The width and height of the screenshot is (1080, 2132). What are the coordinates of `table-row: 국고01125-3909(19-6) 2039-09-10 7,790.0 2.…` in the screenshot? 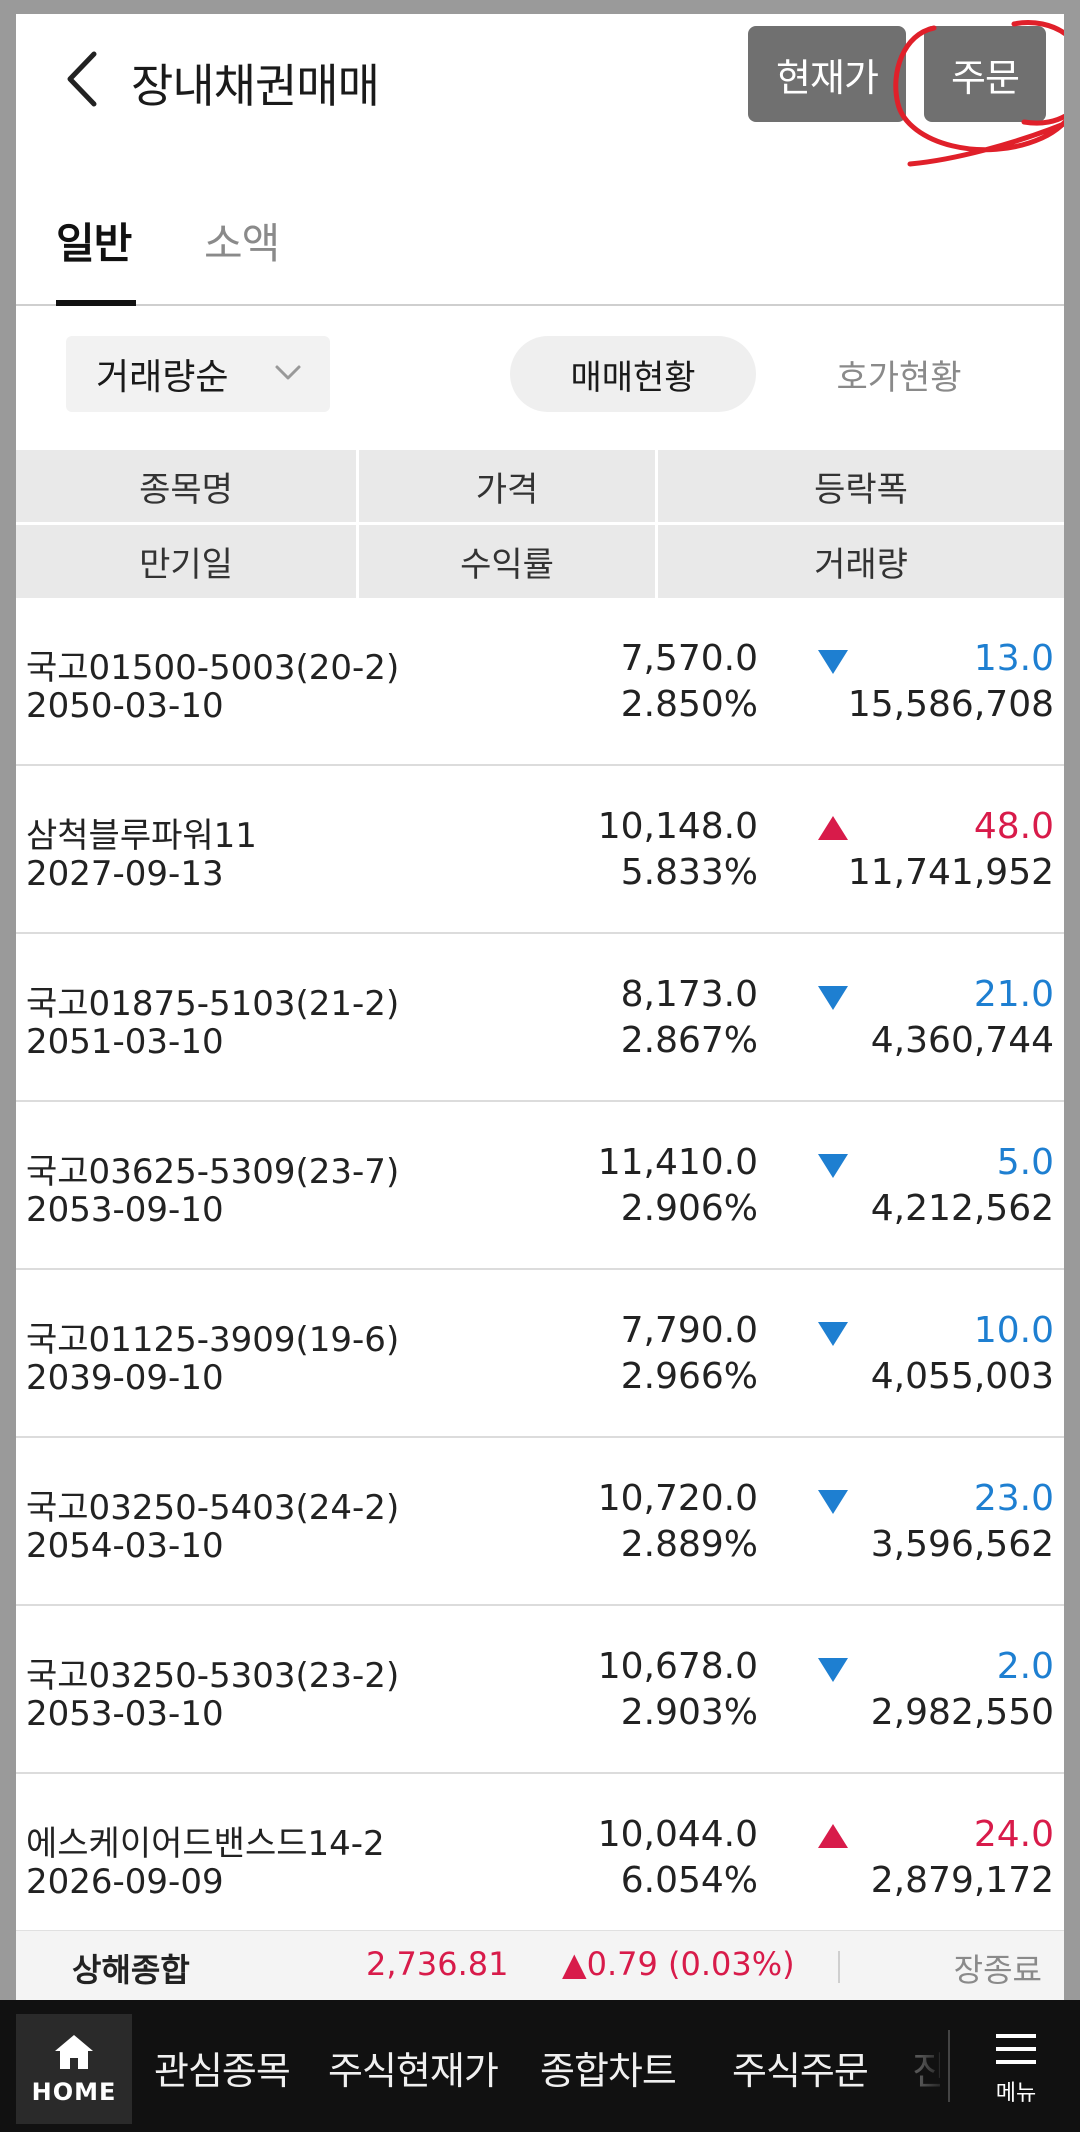 It's located at (540, 1354).